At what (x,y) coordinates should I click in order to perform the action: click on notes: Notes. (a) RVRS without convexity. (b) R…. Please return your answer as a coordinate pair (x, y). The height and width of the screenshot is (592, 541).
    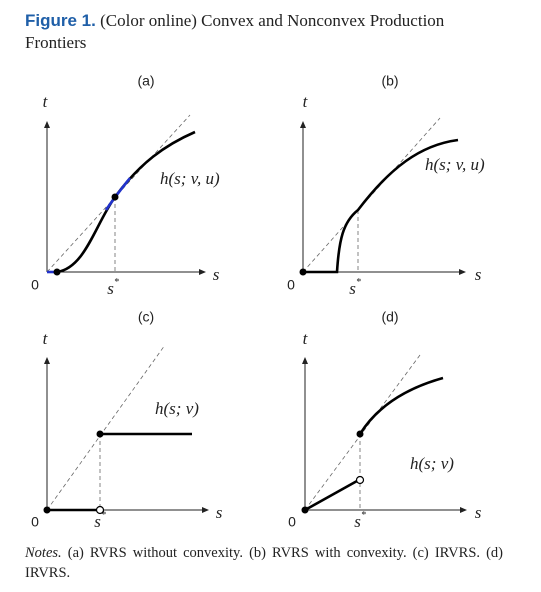
    Looking at the image, I should click on (264, 563).